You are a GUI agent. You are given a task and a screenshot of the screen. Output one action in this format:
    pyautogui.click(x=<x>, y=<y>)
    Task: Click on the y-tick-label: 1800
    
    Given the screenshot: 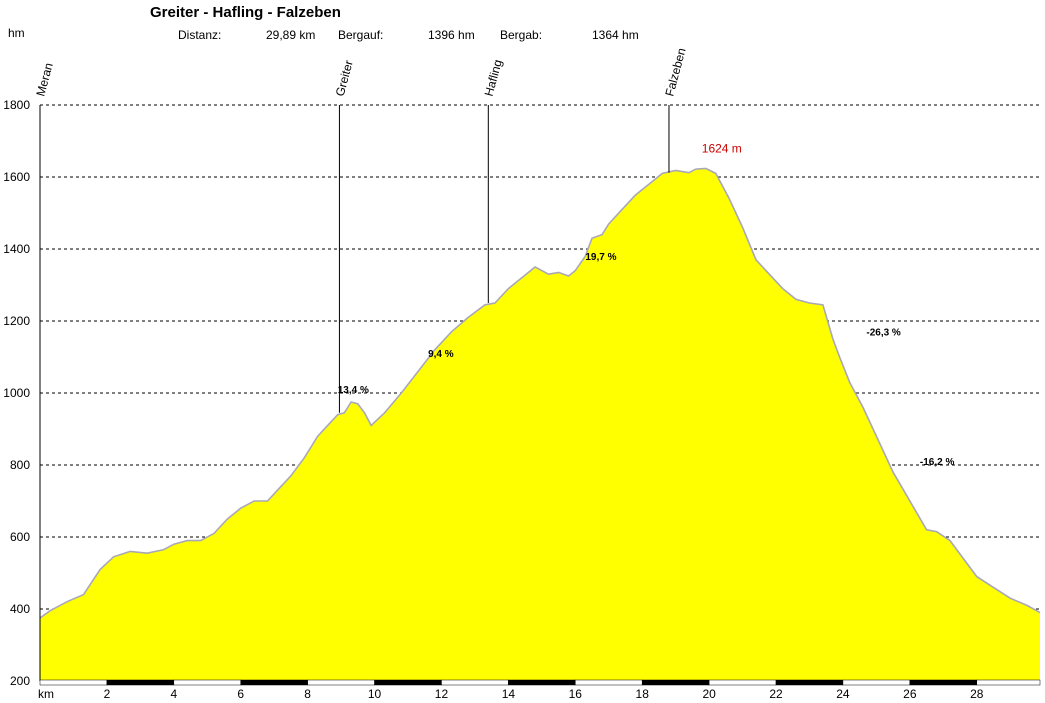 What is the action you would take?
    pyautogui.click(x=16, y=105)
    